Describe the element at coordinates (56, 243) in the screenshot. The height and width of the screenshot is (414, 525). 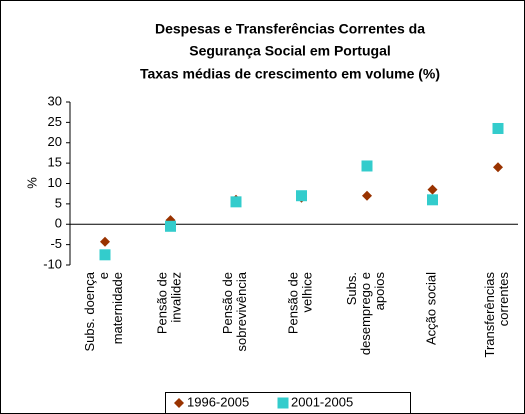
I see `y-tick-label: -5` at that location.